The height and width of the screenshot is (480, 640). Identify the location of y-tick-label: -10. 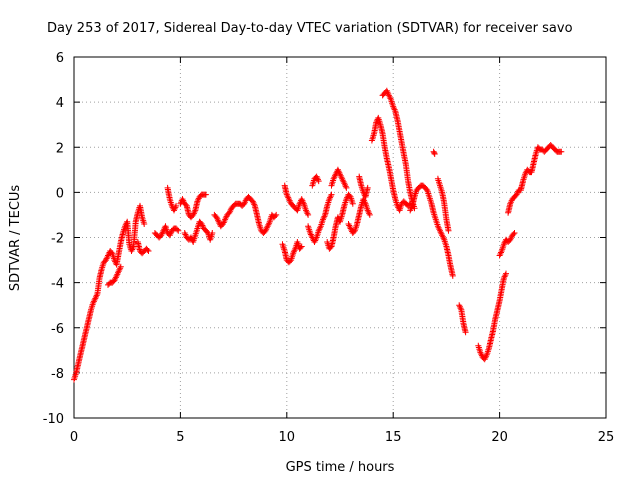
(53, 419).